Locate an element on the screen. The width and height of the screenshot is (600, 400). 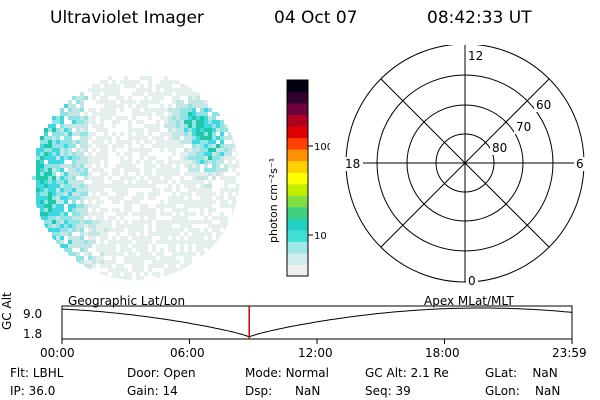
status-glon: GLon: NaN is located at coordinates (523, 391).